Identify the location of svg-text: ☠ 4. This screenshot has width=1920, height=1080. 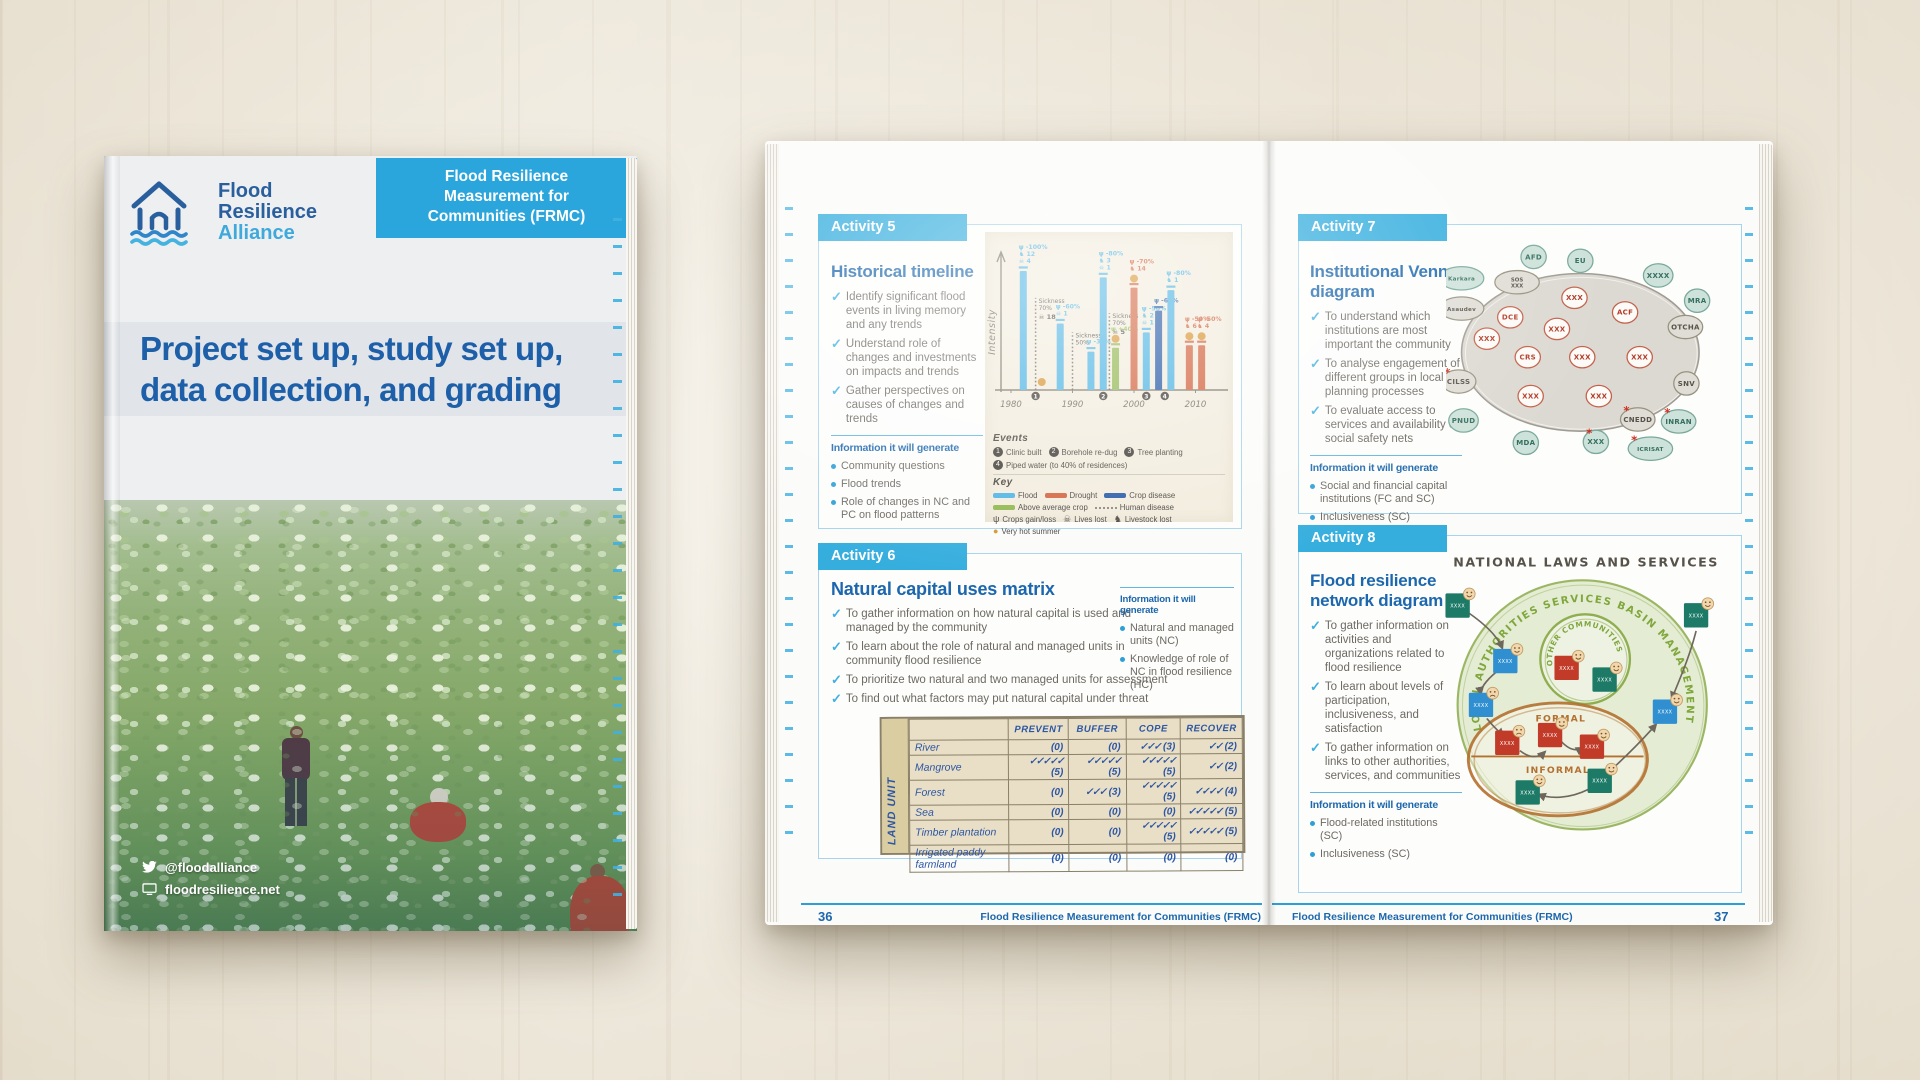
(1025, 261).